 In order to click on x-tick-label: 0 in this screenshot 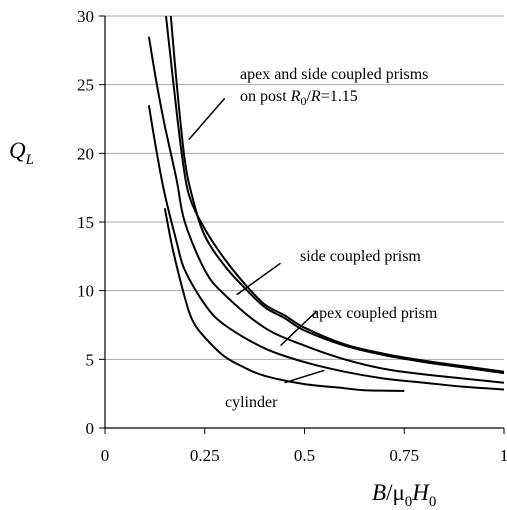, I will do `click(105, 455)`.